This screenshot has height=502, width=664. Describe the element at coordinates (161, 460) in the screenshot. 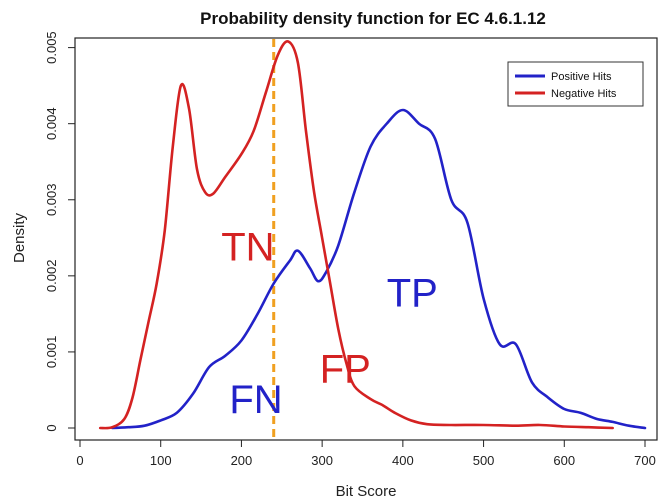

I see `x-tick-label: 100` at that location.